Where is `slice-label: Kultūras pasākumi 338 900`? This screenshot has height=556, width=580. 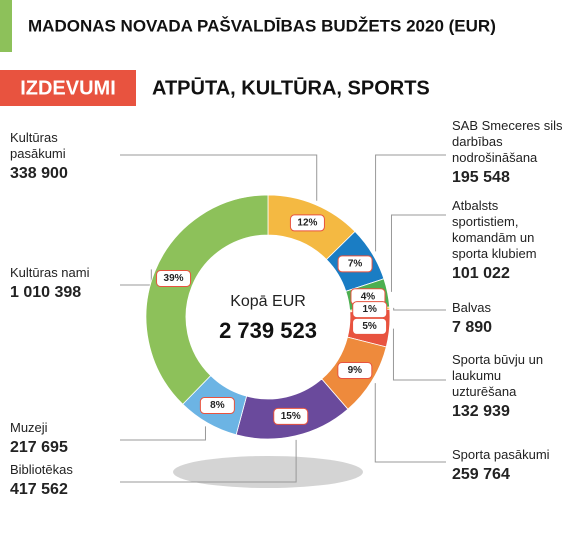 slice-label: Kultūras pasākumi 338 900 is located at coordinates (62, 157).